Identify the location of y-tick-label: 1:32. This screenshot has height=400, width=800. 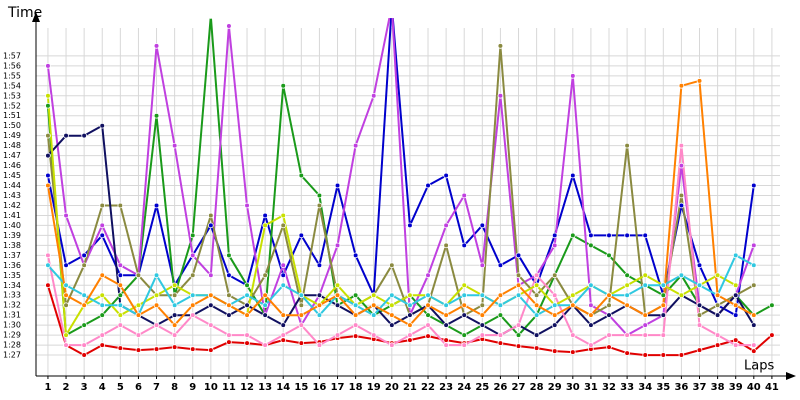
(12, 305).